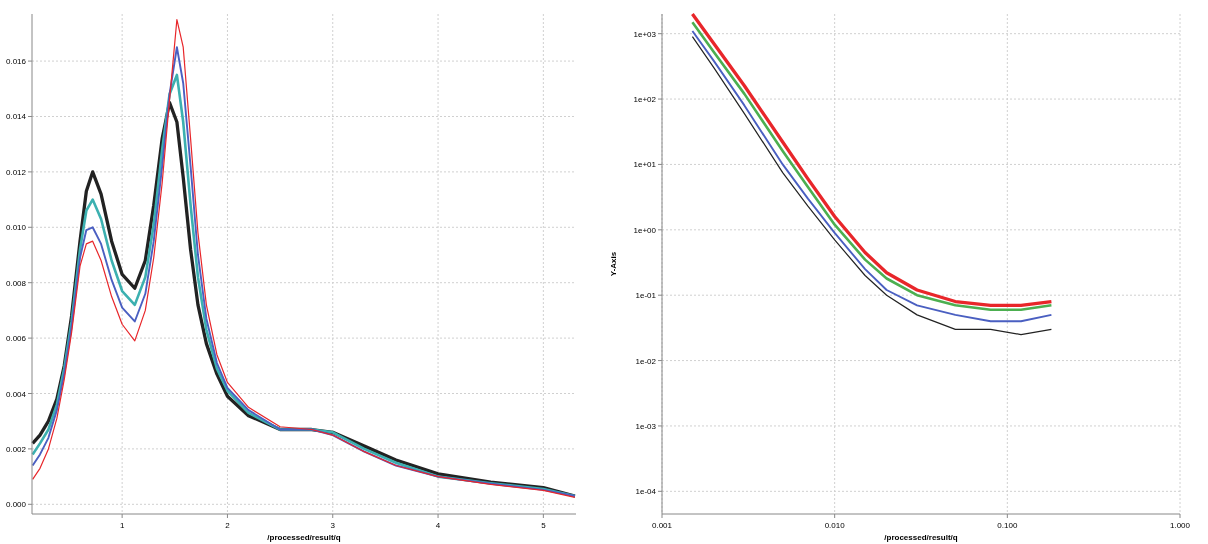 The image size is (1208, 544). I want to click on y-tick-label: 1e+03, so click(645, 34).